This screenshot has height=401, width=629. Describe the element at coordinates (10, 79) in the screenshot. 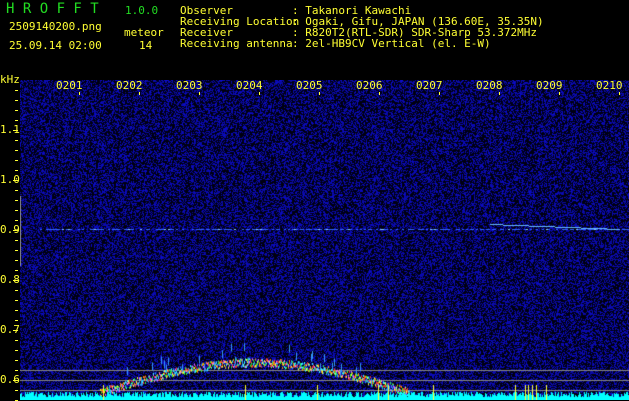

I see `y-unit-label: kHz` at that location.